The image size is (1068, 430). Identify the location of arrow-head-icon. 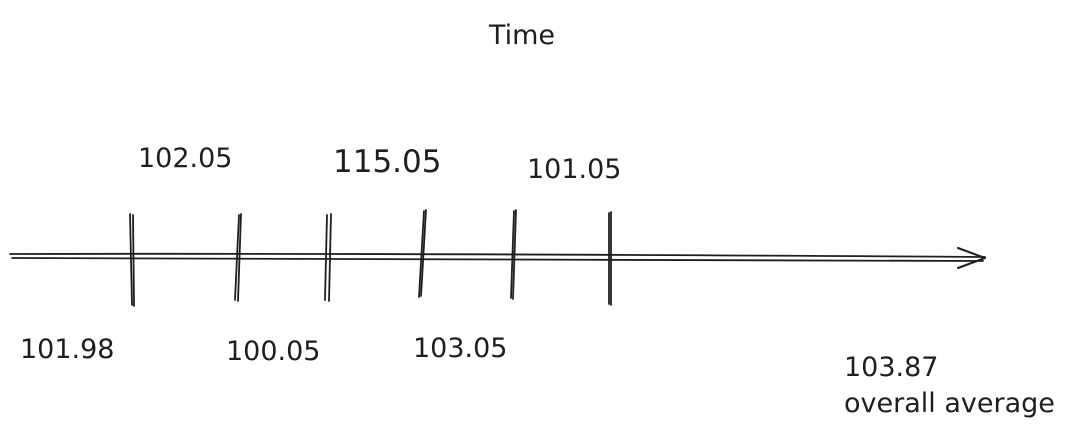
(971, 258).